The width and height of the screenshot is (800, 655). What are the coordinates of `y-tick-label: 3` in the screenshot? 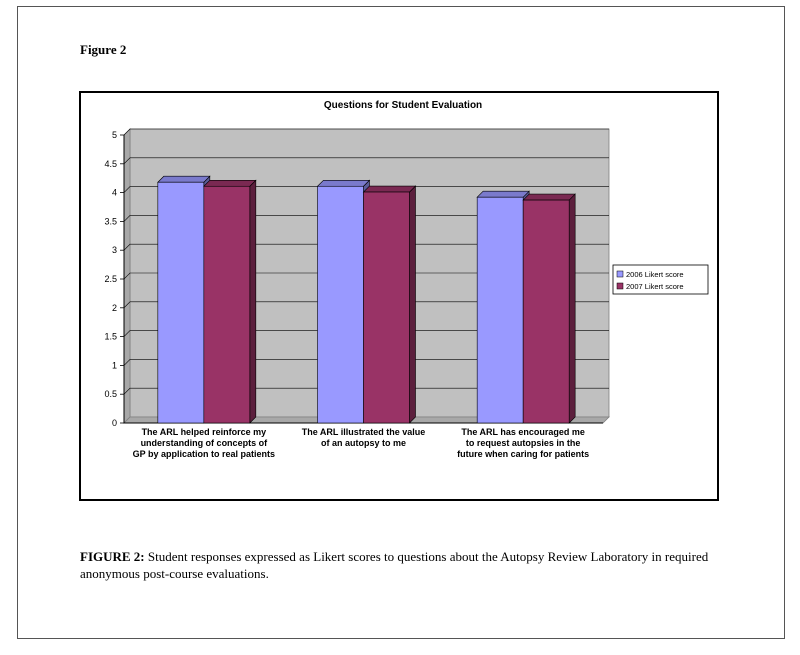 It's located at (114, 250).